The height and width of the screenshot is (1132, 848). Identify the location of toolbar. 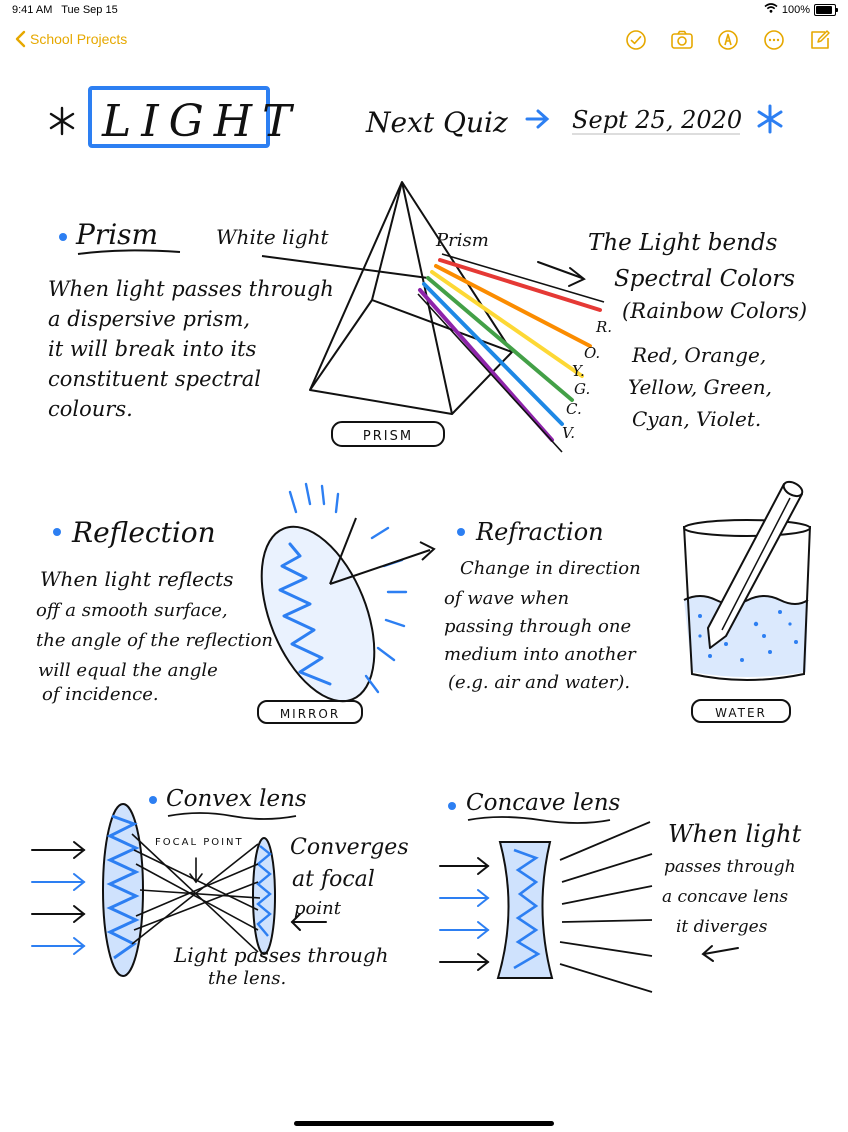
(728, 40).